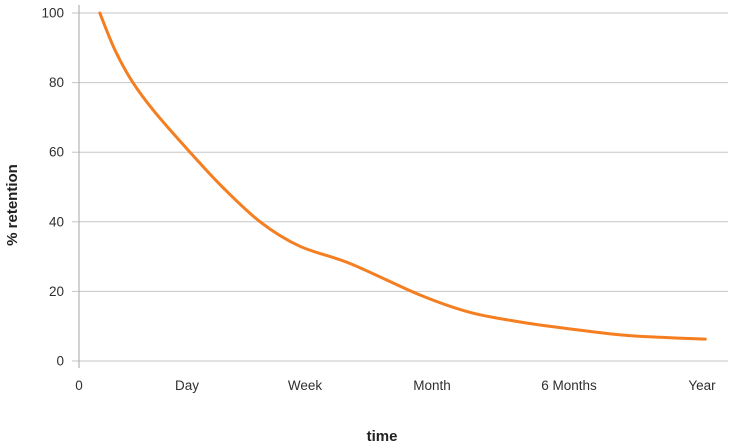 The image size is (731, 447). I want to click on x-axis-title: time, so click(382, 436).